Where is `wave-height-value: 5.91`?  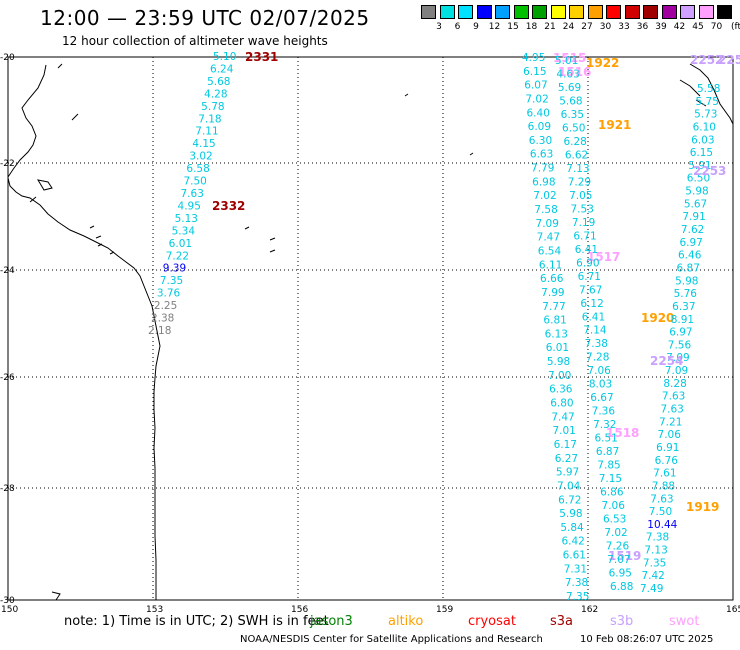 wave-height-value: 5.91 is located at coordinates (699, 166).